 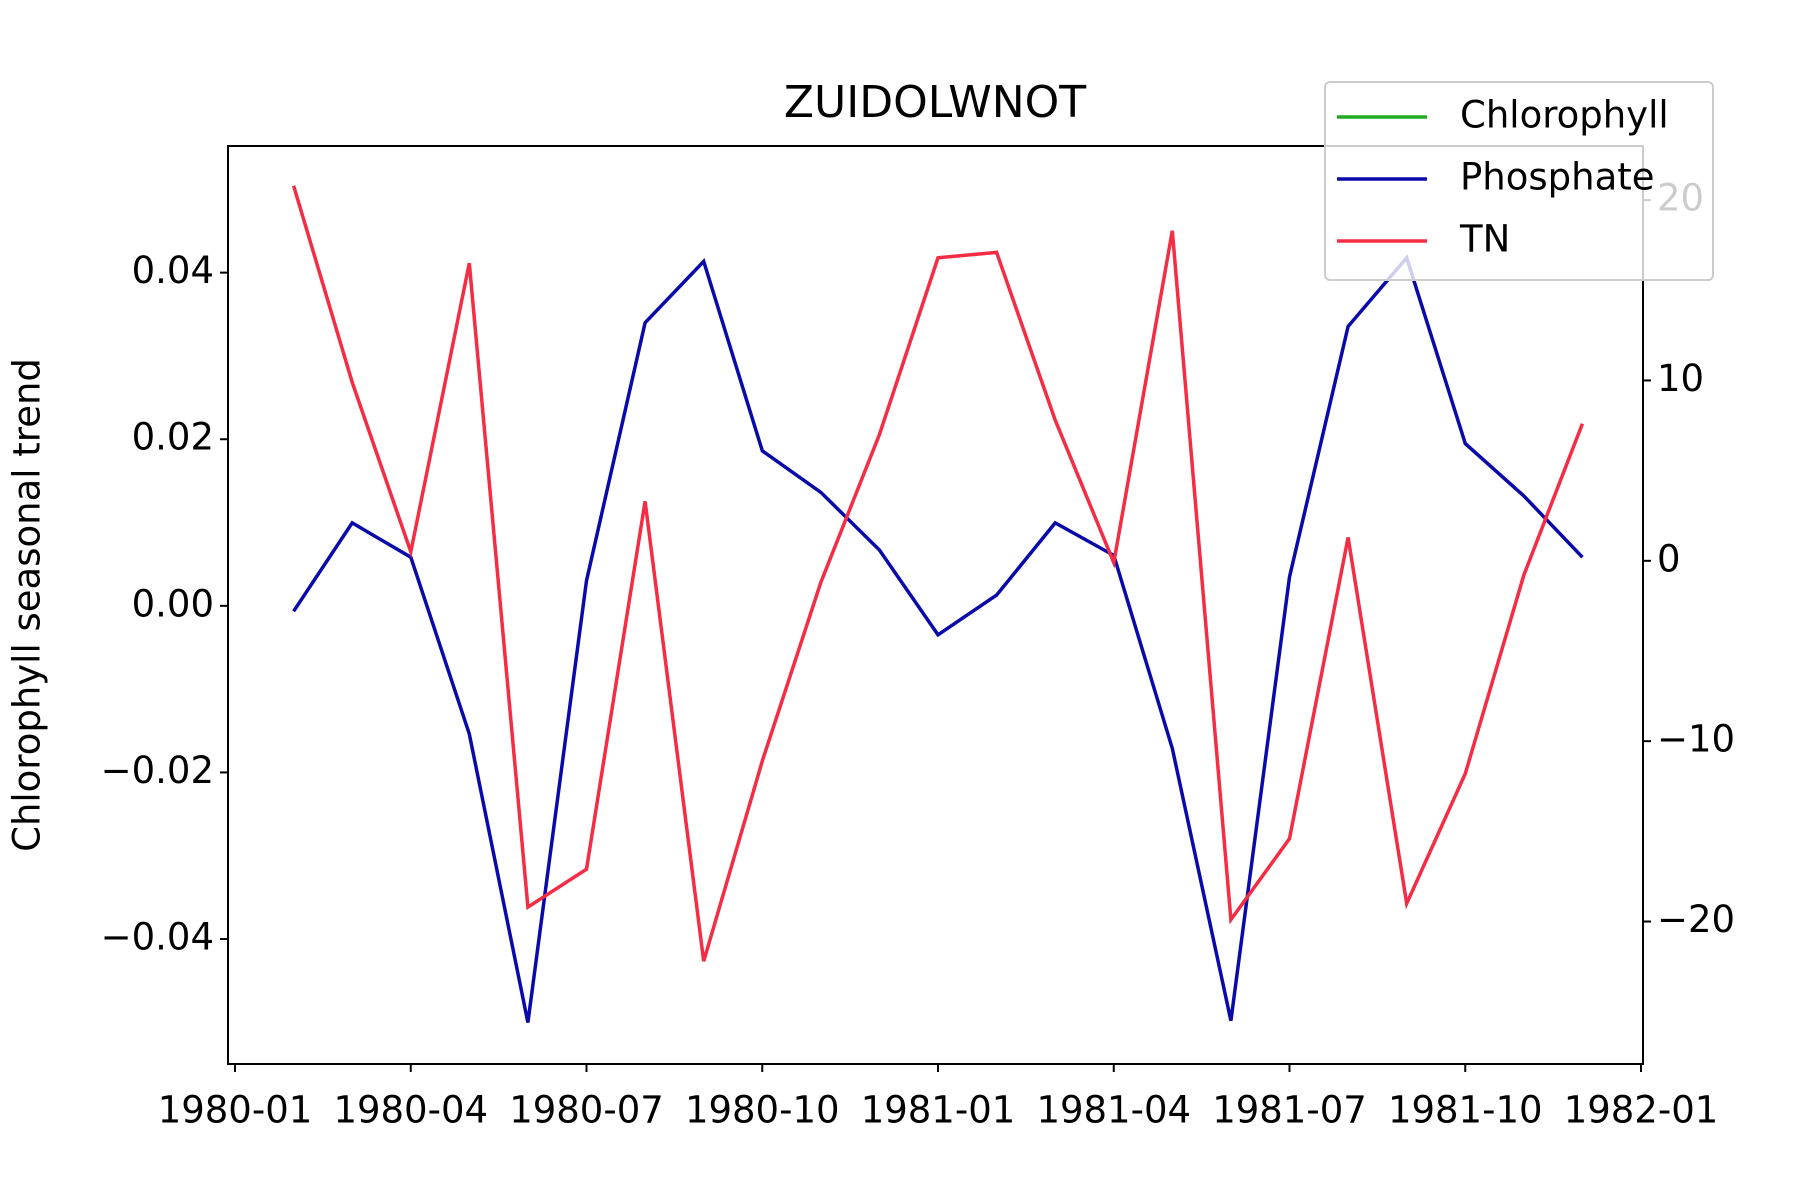 What do you see at coordinates (1680, 378) in the screenshot?
I see `y2-tick-label: 10` at bounding box center [1680, 378].